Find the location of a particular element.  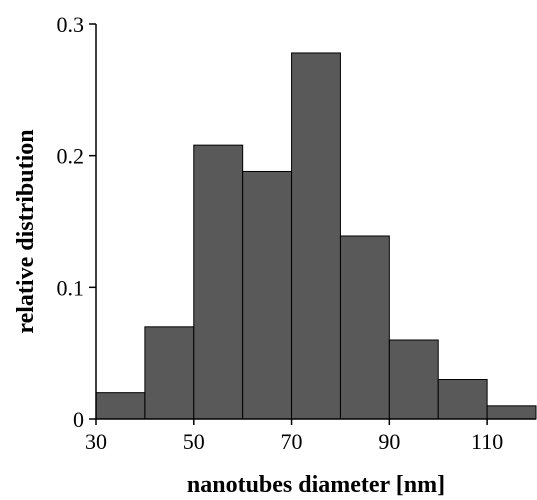

y-ticks-group: 0 0.1 0.2 0.3 is located at coordinates (76, 222).